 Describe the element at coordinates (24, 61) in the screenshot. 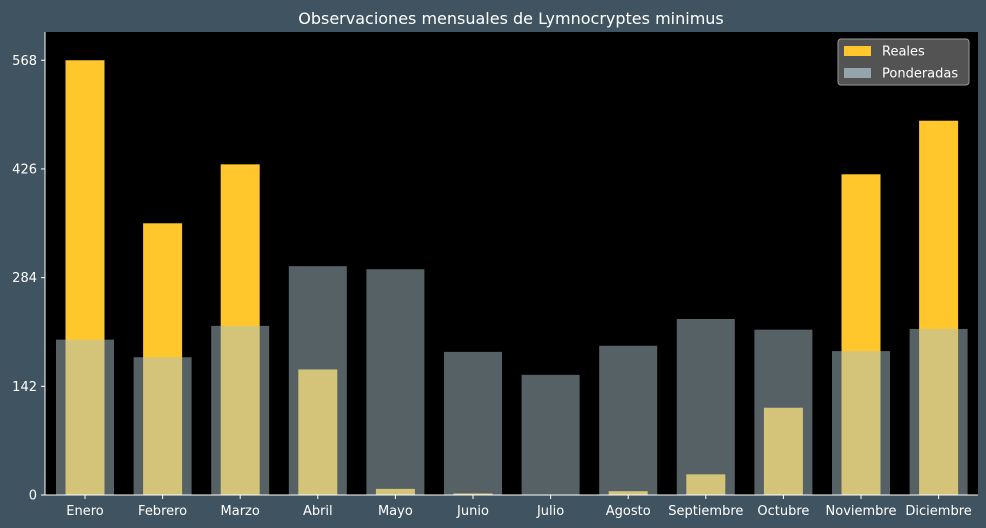

I see `y-tick-label: 568` at that location.